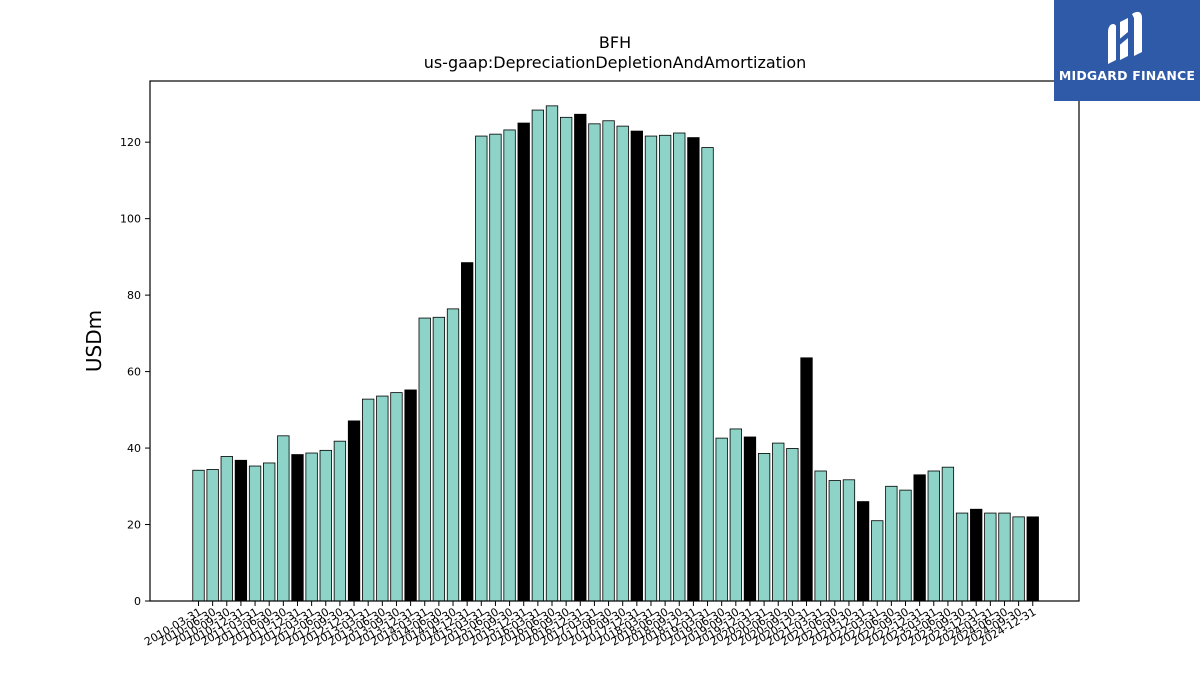 This screenshot has height=675, width=1200. Describe the element at coordinates (130, 142) in the screenshot. I see `y-tick-label: 120` at that location.